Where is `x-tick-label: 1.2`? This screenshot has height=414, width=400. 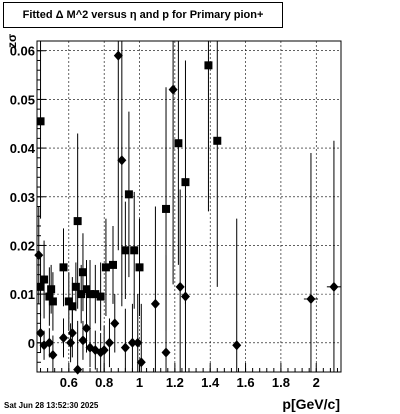
x-tick-label: 1.2 is located at coordinates (175, 382).